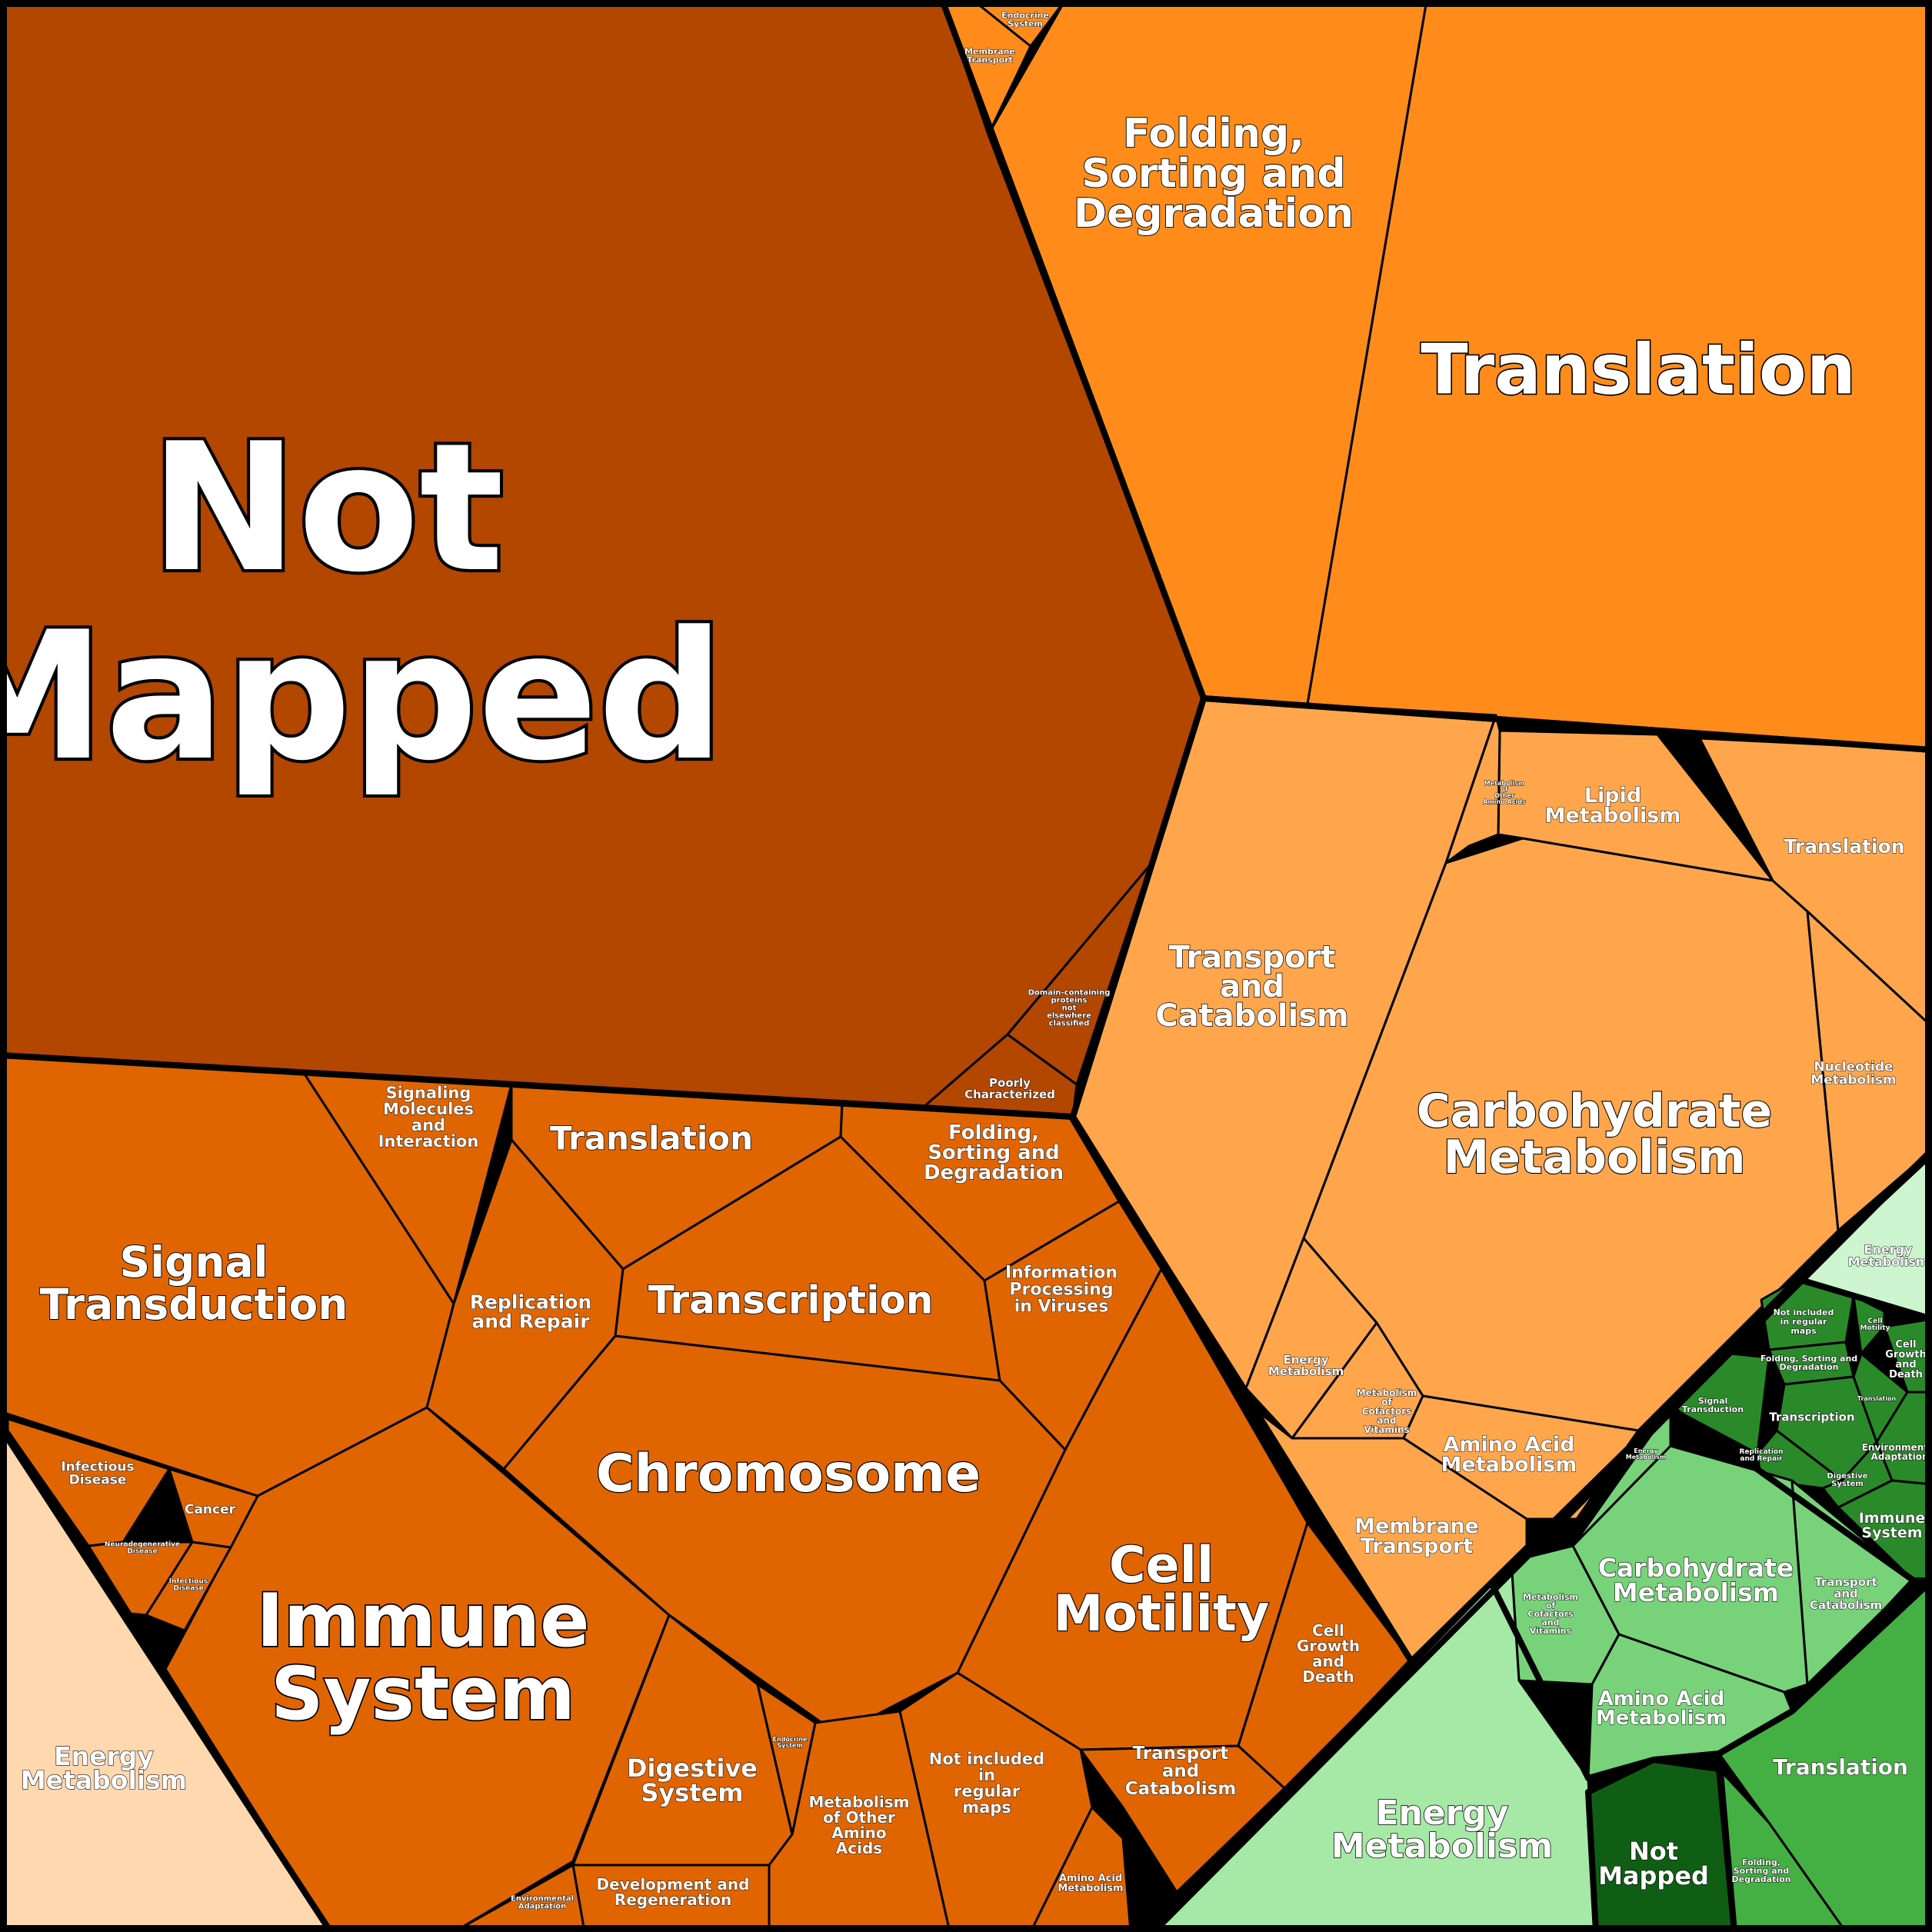  I want to click on cell-domain-containing-proteins-not-elsewhere-classified, so click(1078, 975).